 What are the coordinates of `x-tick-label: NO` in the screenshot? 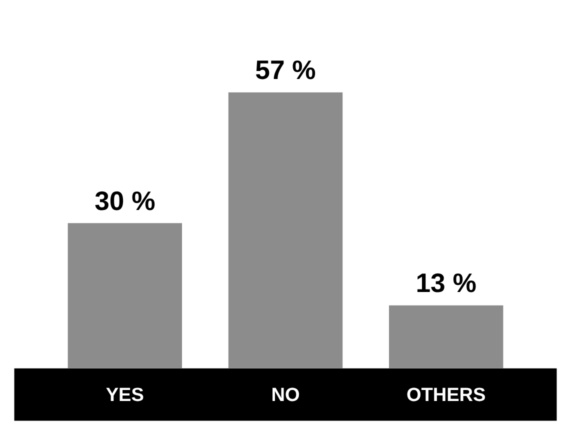 It's located at (285, 395).